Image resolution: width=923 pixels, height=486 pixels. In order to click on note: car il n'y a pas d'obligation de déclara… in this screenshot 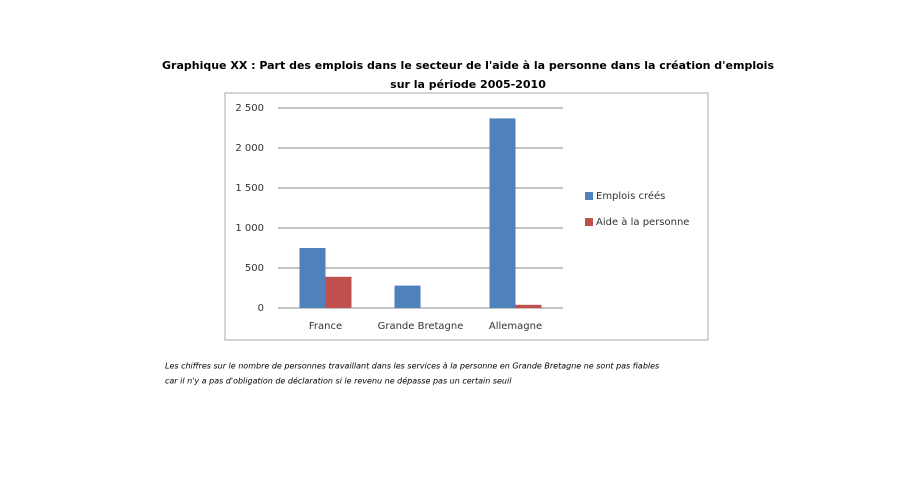, I will do `click(338, 381)`.